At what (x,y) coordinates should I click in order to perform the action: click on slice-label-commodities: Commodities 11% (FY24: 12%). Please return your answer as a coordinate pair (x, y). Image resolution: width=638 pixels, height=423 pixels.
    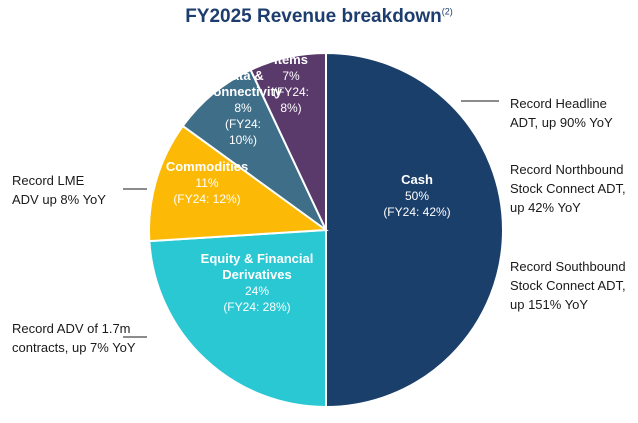
    Looking at the image, I should click on (207, 182).